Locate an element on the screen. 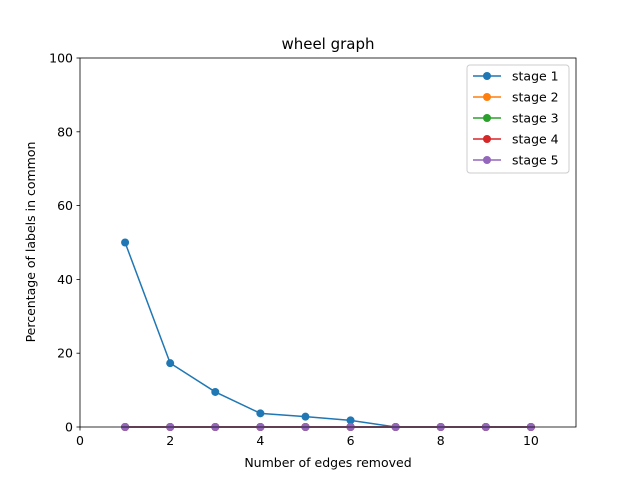 The image size is (640, 480). legend-label: stage 3 is located at coordinates (535, 118).